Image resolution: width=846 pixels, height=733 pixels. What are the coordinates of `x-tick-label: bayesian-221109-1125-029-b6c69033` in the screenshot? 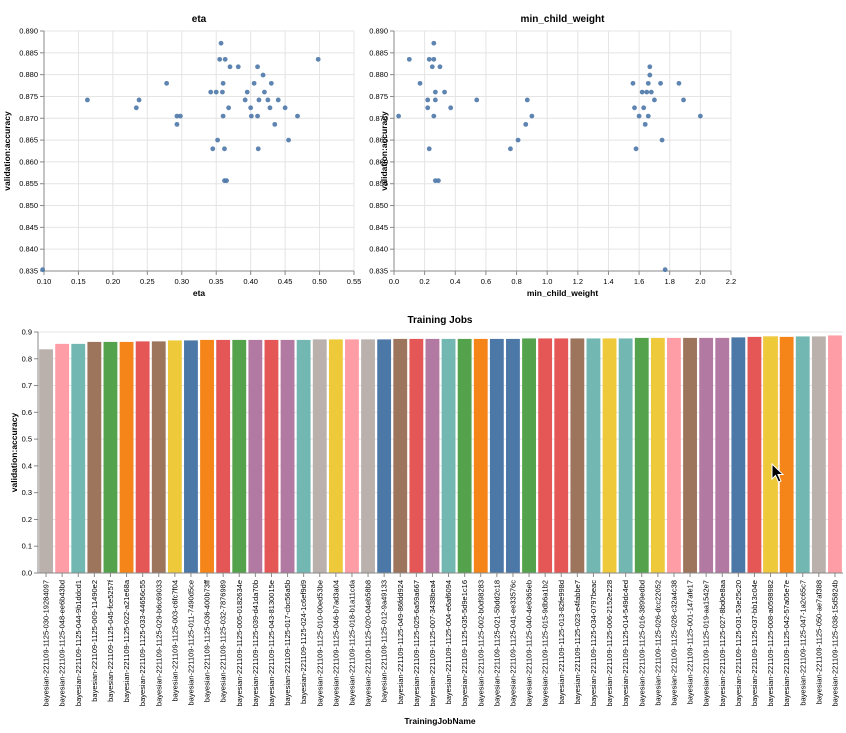 It's located at (158, 643).